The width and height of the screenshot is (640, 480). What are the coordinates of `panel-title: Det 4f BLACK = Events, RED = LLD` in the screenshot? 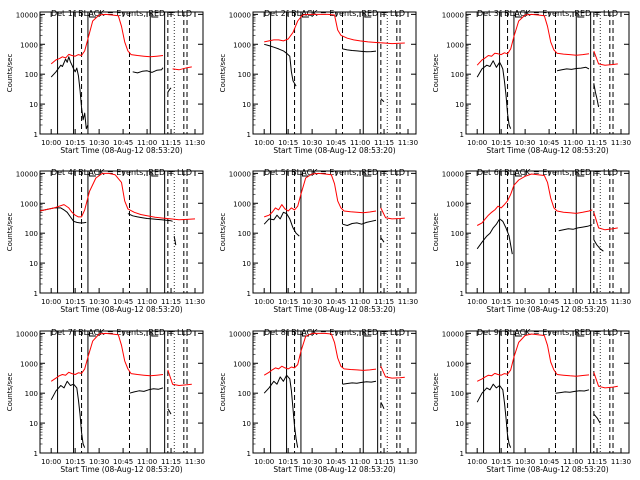 It's located at (121, 172).